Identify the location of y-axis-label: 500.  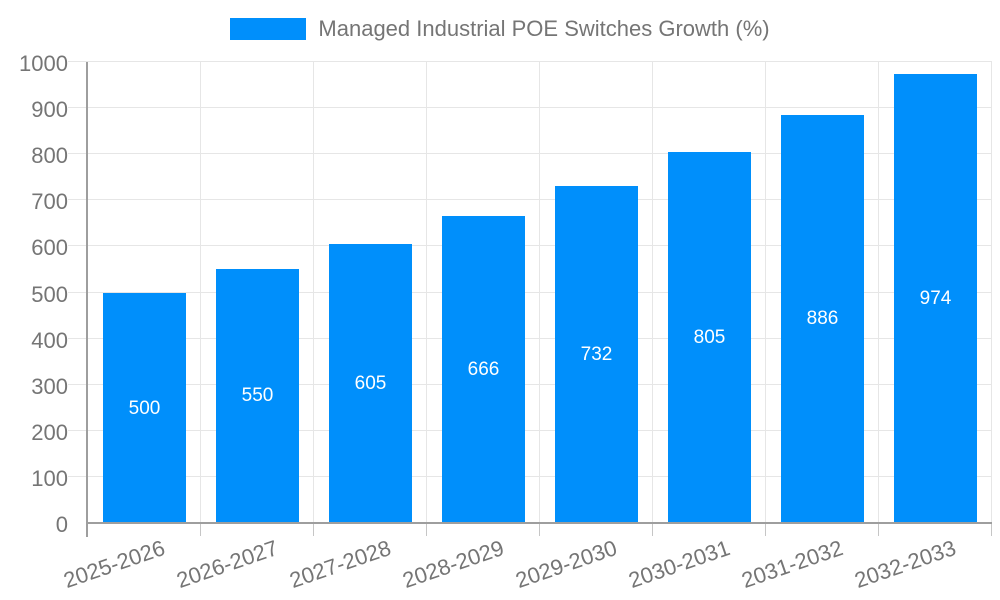
(49, 294).